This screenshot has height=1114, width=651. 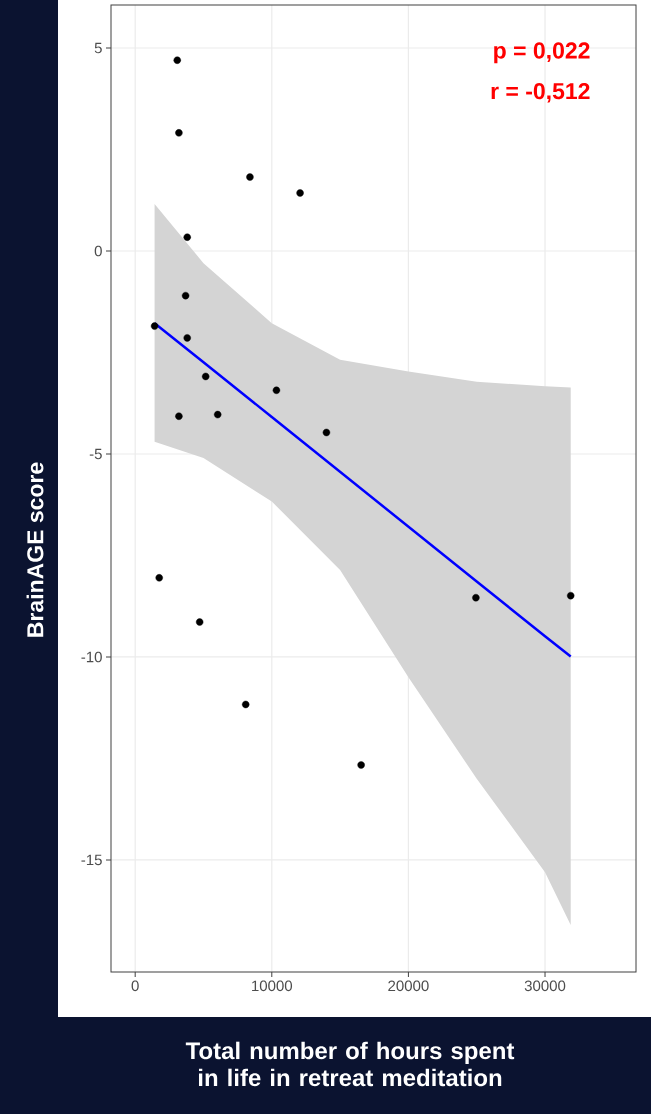 What do you see at coordinates (542, 53) in the screenshot?
I see `annotation: p = 0,022` at bounding box center [542, 53].